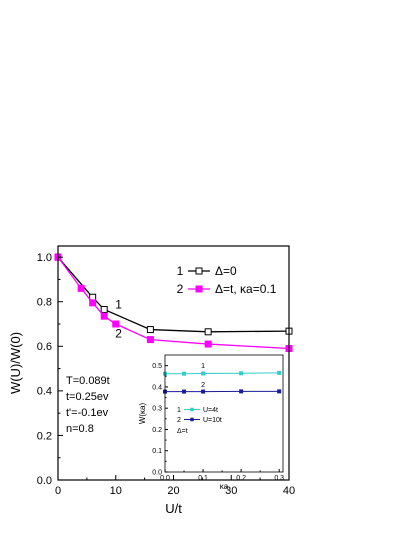  Describe the element at coordinates (180, 289) in the screenshot. I see `legend-number: 2` at that location.